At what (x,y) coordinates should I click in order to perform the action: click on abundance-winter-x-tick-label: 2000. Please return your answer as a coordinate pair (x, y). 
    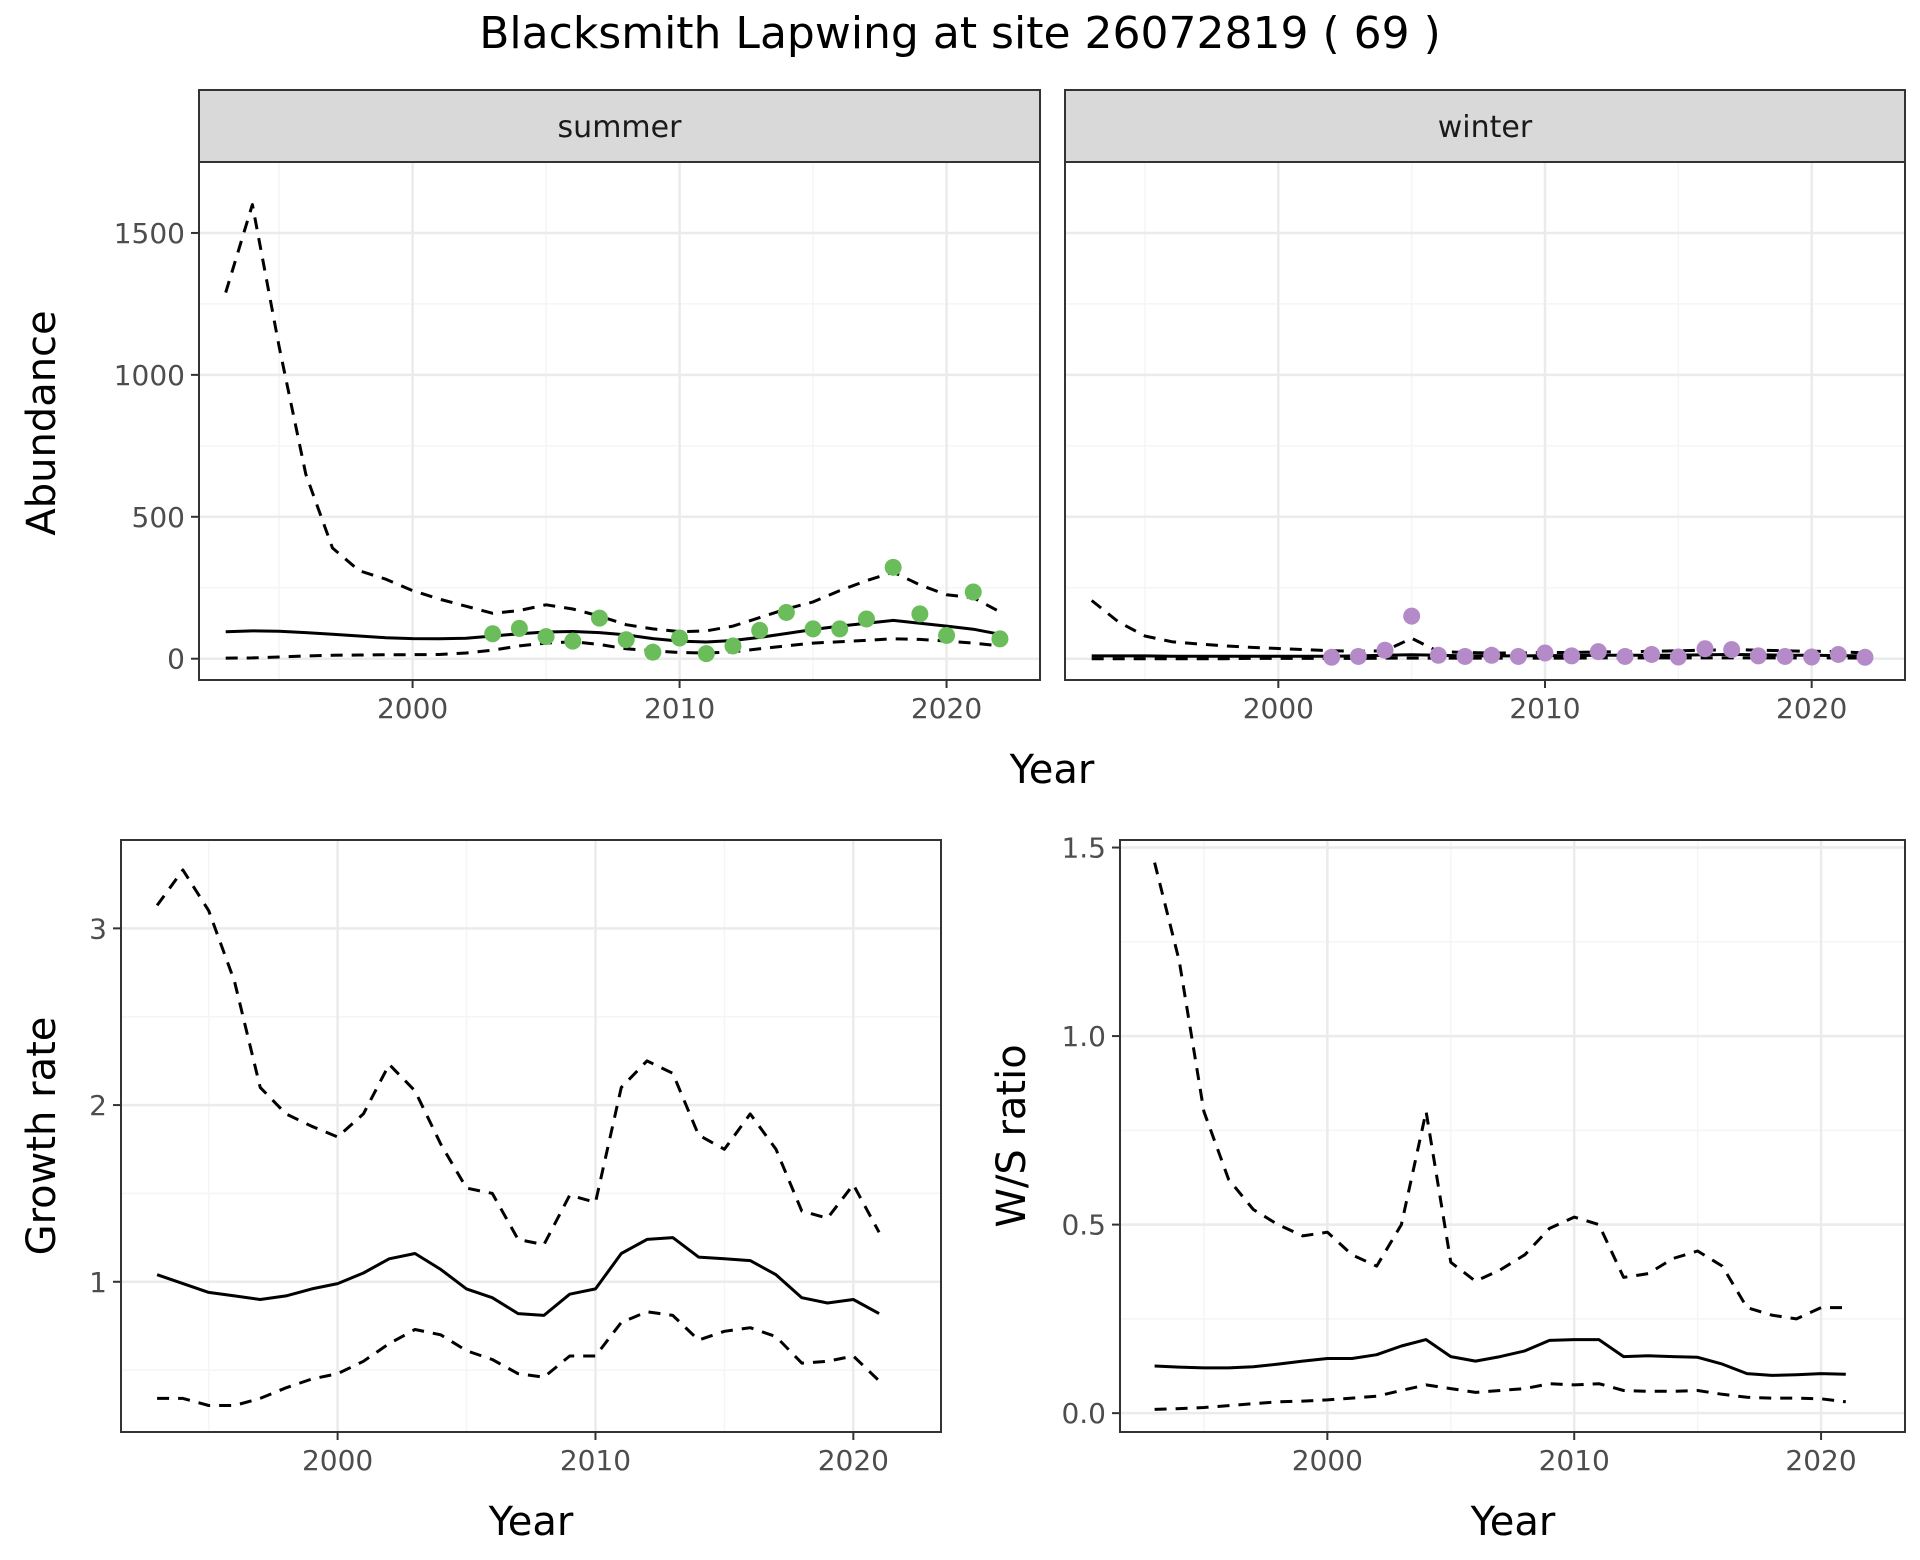
    Looking at the image, I should click on (1278, 708).